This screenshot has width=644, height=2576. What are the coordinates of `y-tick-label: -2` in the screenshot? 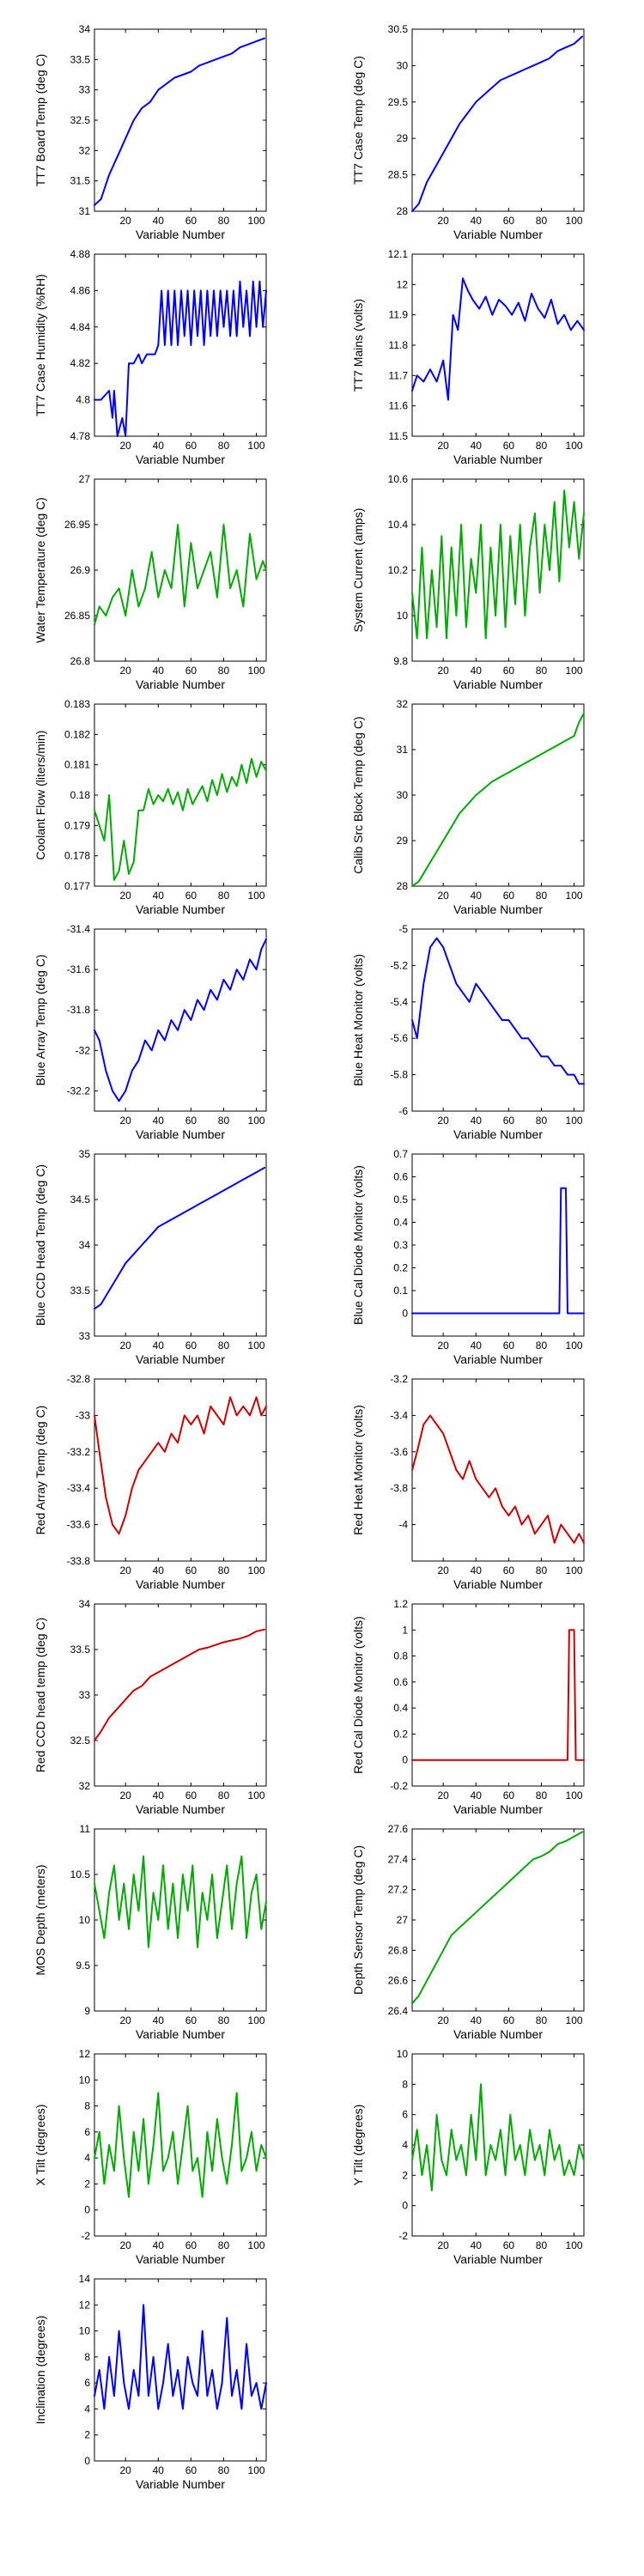 It's located at (85, 2236).